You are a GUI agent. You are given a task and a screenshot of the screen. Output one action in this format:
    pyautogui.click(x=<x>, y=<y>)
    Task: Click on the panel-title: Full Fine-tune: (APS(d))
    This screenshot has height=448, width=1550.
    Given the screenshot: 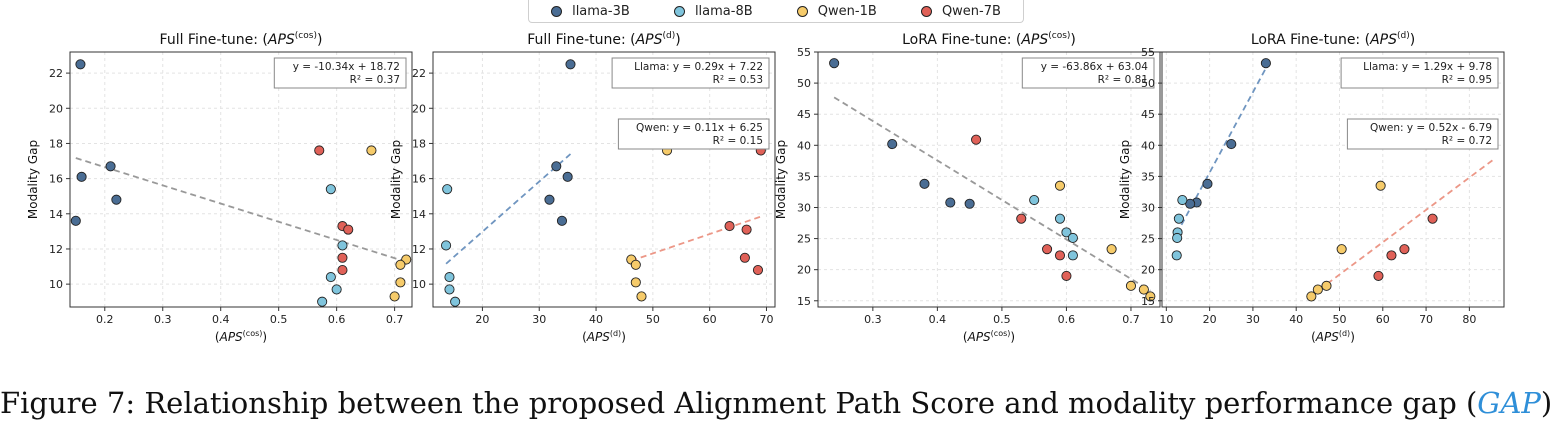 What is the action you would take?
    pyautogui.click(x=603, y=39)
    